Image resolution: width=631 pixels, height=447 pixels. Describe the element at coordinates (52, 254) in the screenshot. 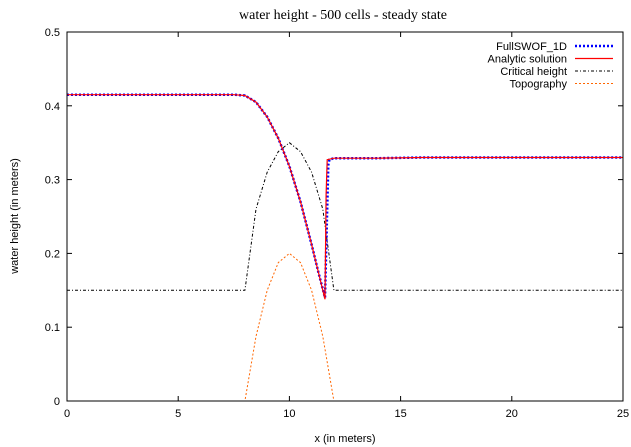

I see `y-tick-label: 0.2` at that location.